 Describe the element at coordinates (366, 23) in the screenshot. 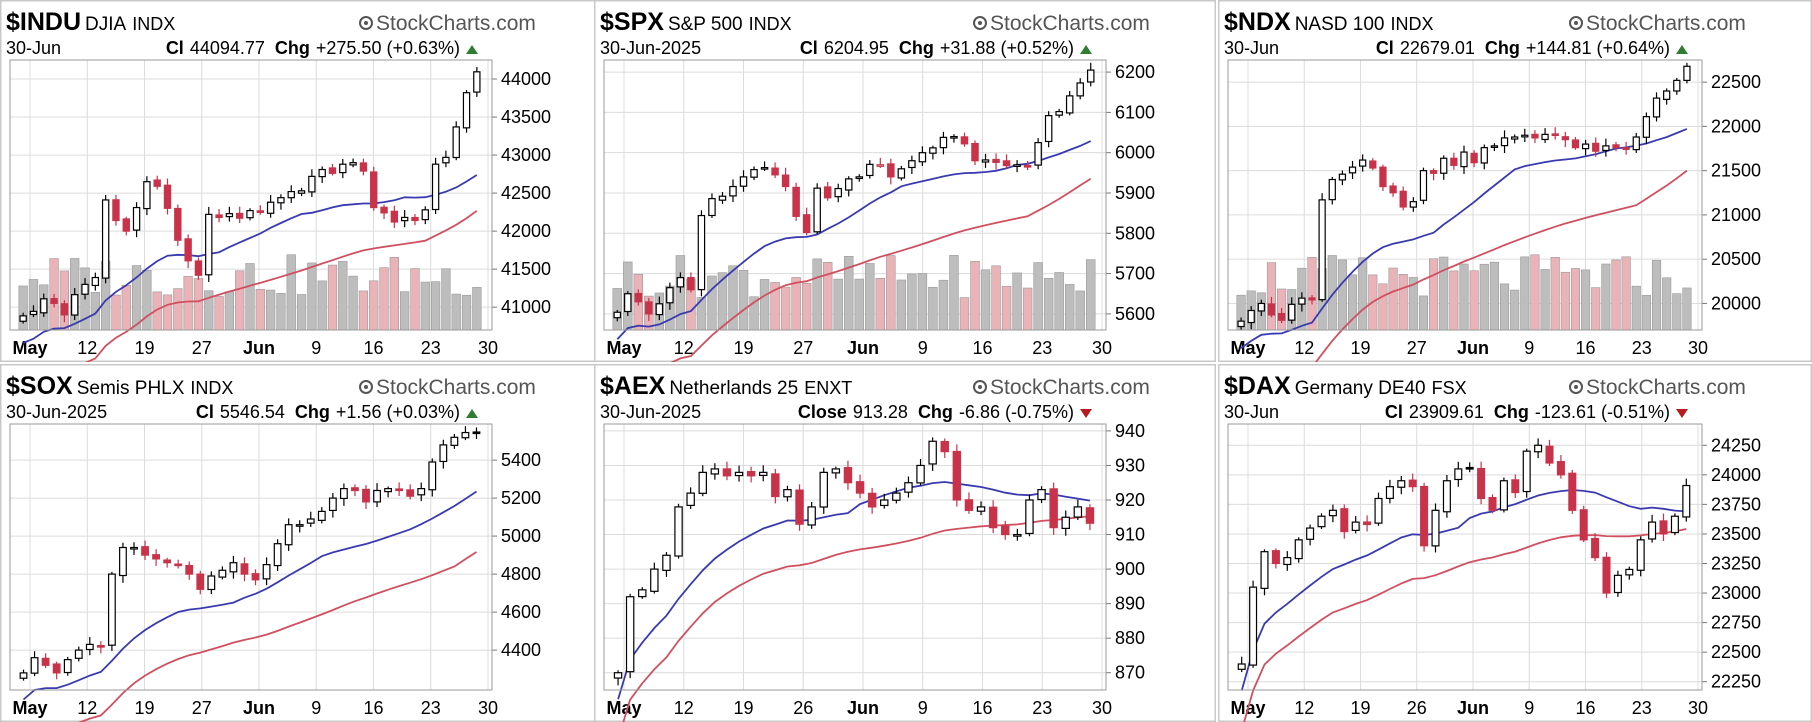

I see `watermark-icon-dot` at that location.